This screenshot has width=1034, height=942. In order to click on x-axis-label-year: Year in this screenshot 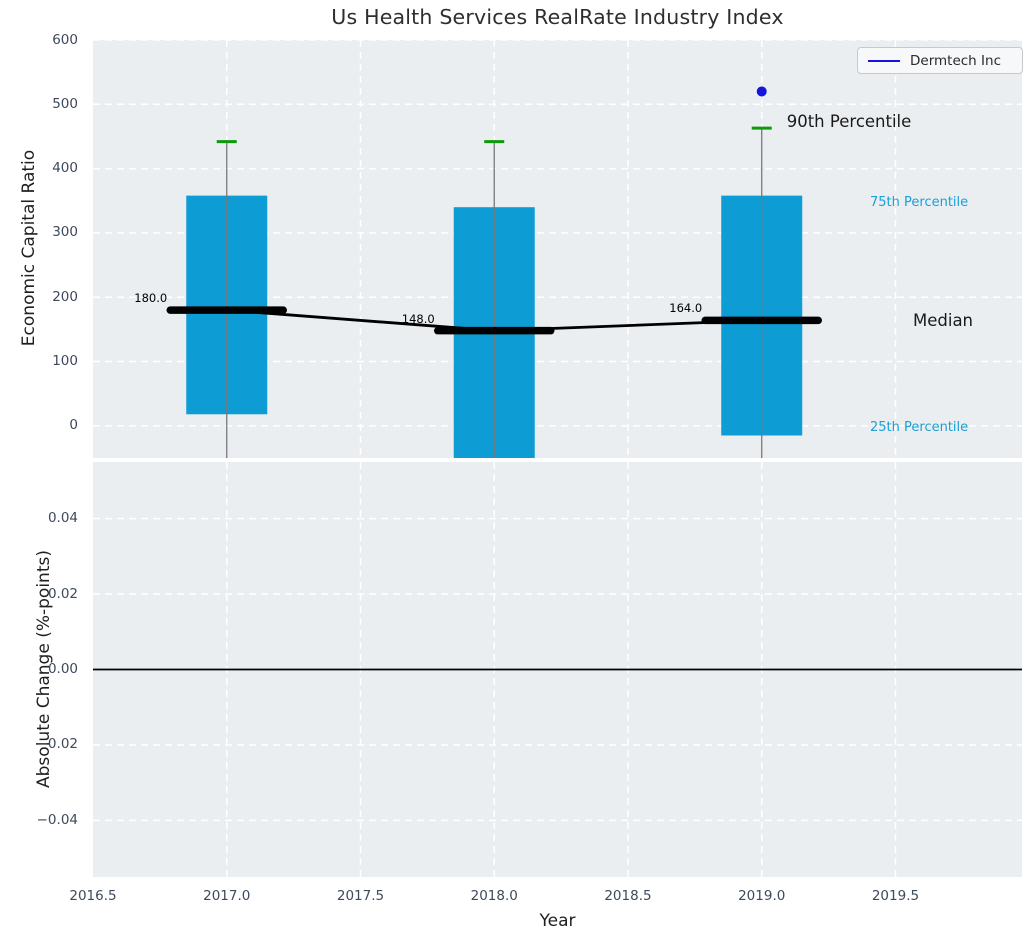, I will do `click(557, 921)`.